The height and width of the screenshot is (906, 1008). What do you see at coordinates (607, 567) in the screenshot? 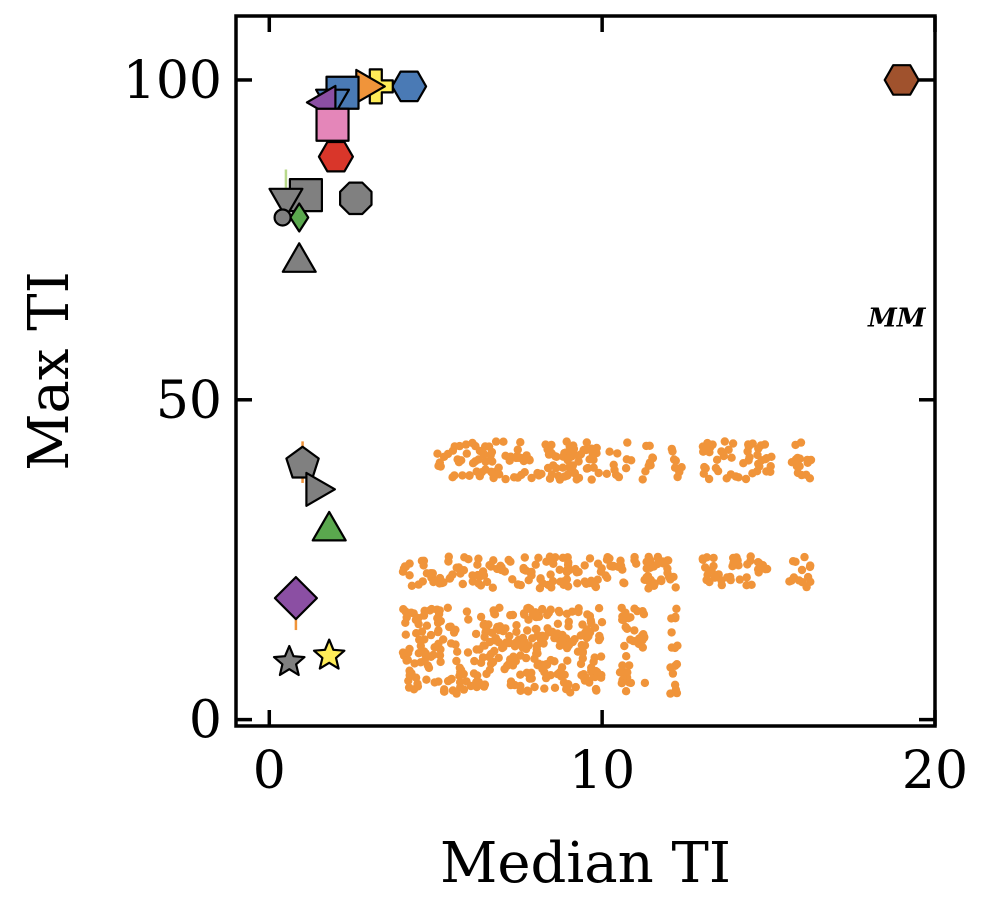
I see `orange-point-cloud` at bounding box center [607, 567].